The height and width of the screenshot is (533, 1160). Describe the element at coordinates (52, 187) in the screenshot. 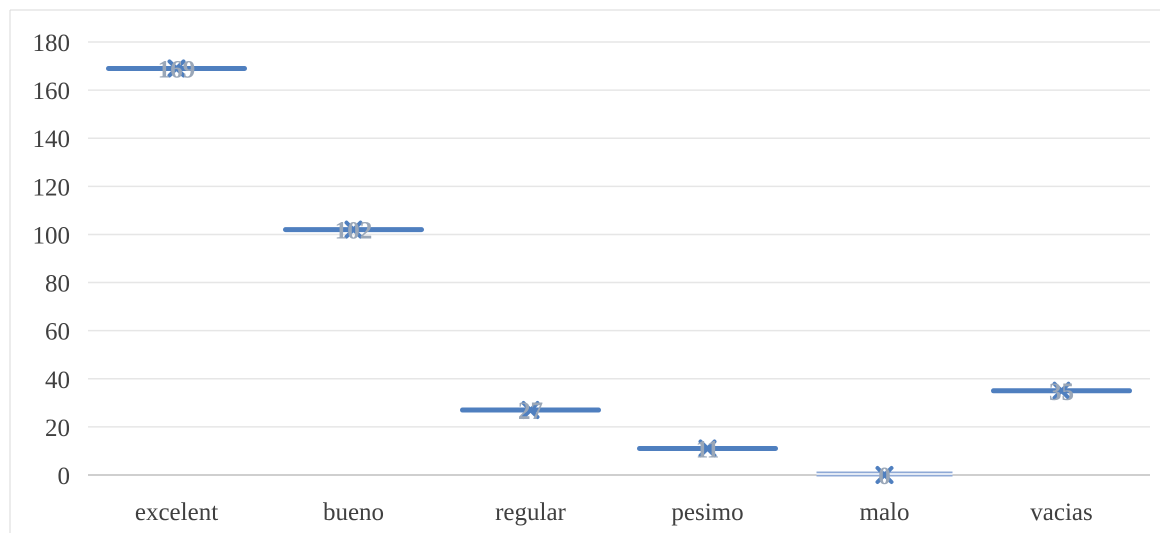

I see `y-tick-label: 120` at that location.